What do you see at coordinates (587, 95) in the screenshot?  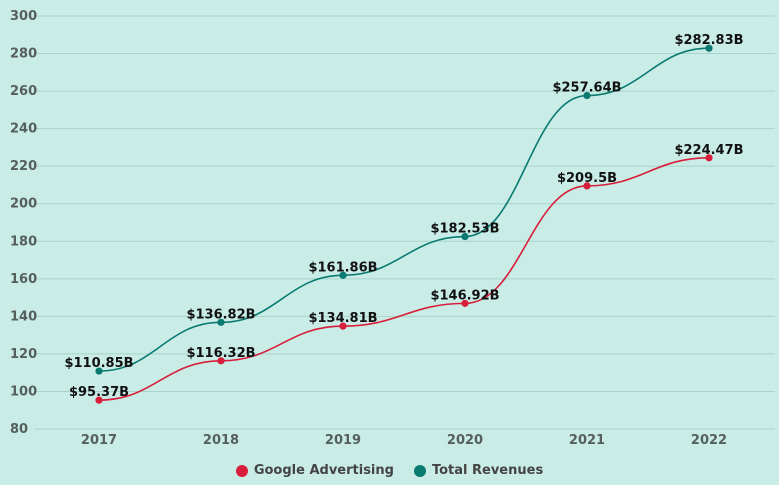 I see `data-point-total-revenues-2021` at bounding box center [587, 95].